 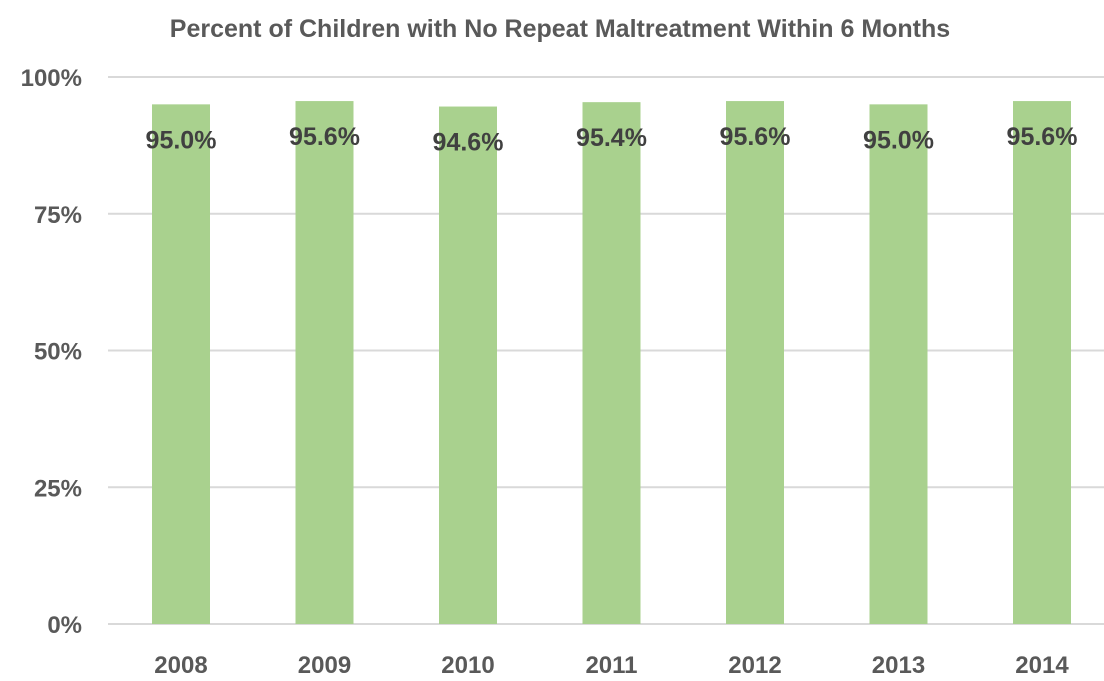 What do you see at coordinates (611, 665) in the screenshot?
I see `x-tick-label: 2011` at bounding box center [611, 665].